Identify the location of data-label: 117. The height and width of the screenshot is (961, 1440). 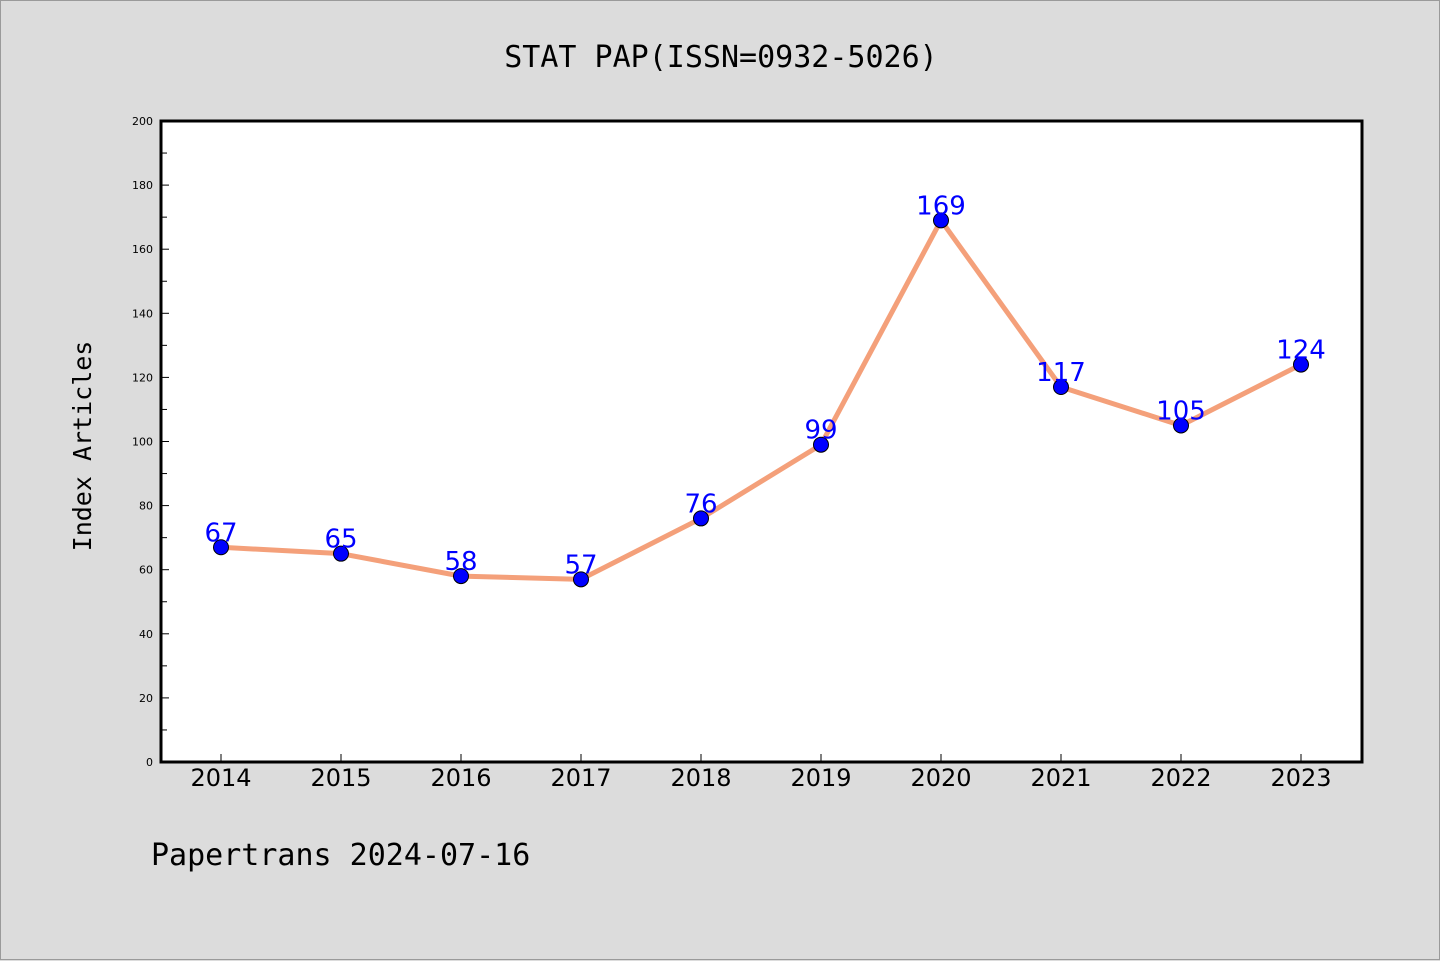
(1061, 373).